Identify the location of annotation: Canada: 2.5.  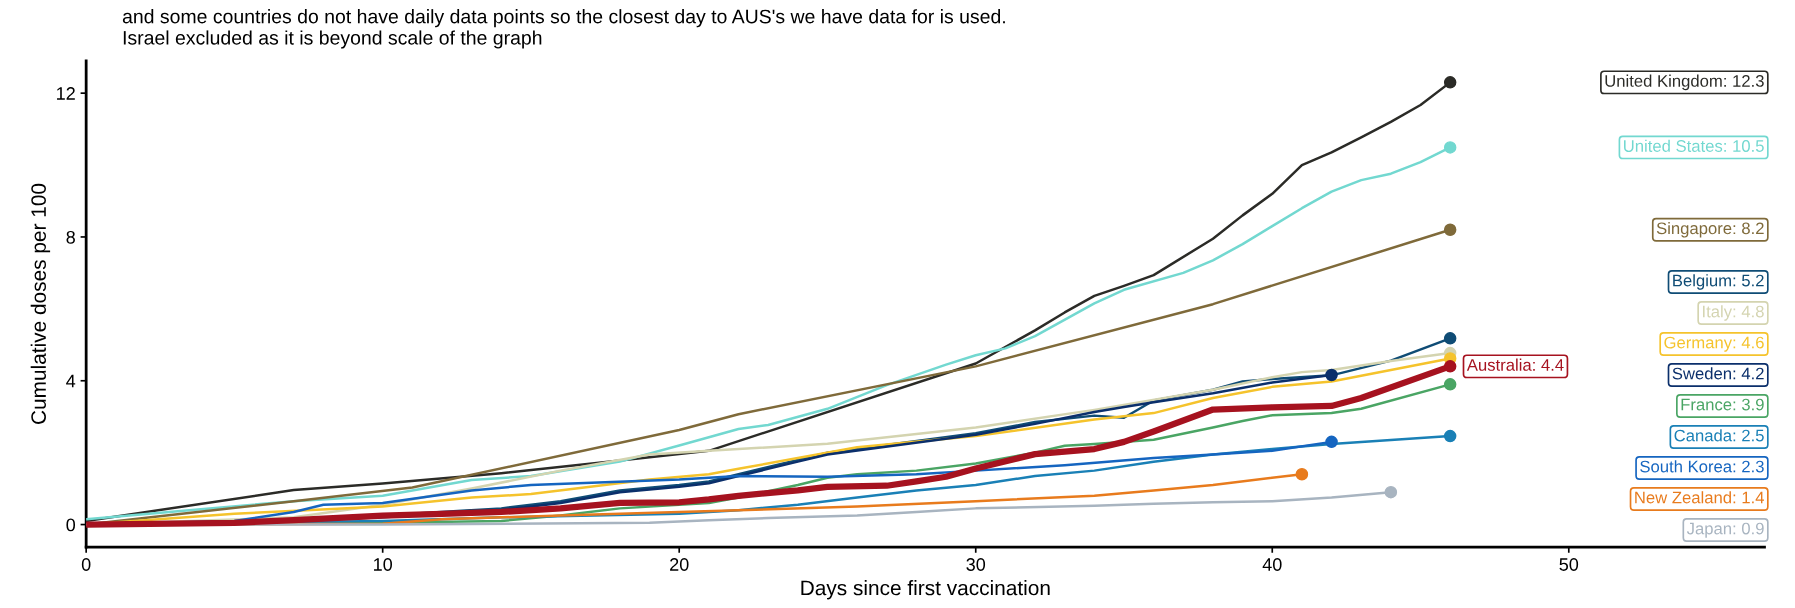
(1719, 435).